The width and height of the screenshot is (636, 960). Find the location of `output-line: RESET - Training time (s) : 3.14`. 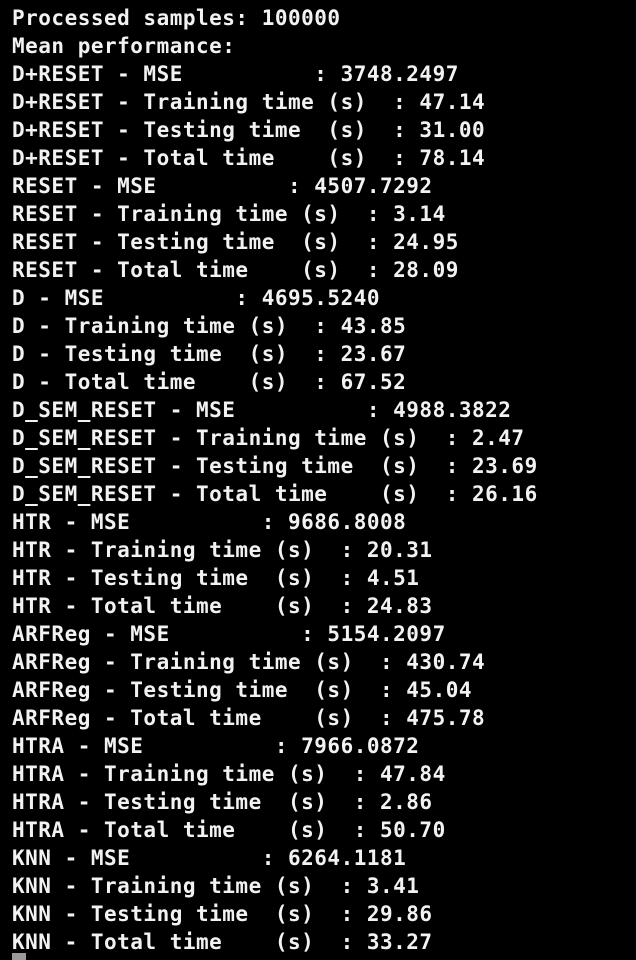

output-line: RESET - Training time (s) : 3.14 is located at coordinates (229, 214).